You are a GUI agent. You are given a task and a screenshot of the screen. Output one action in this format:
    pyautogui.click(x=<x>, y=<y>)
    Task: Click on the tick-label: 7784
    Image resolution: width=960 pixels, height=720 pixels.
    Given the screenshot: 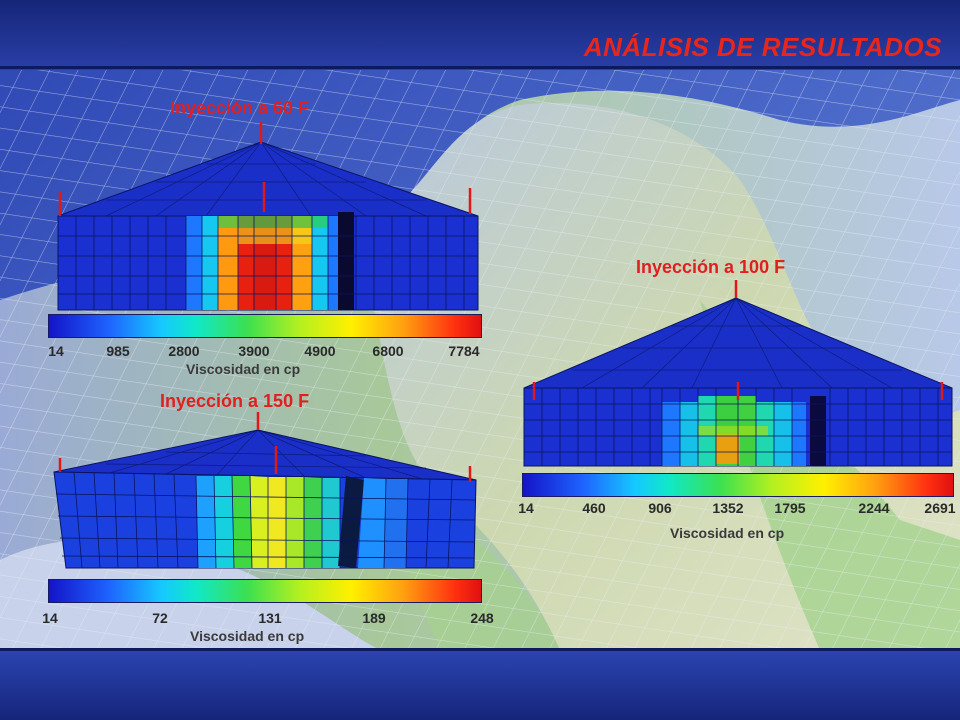 What is the action you would take?
    pyautogui.click(x=464, y=351)
    